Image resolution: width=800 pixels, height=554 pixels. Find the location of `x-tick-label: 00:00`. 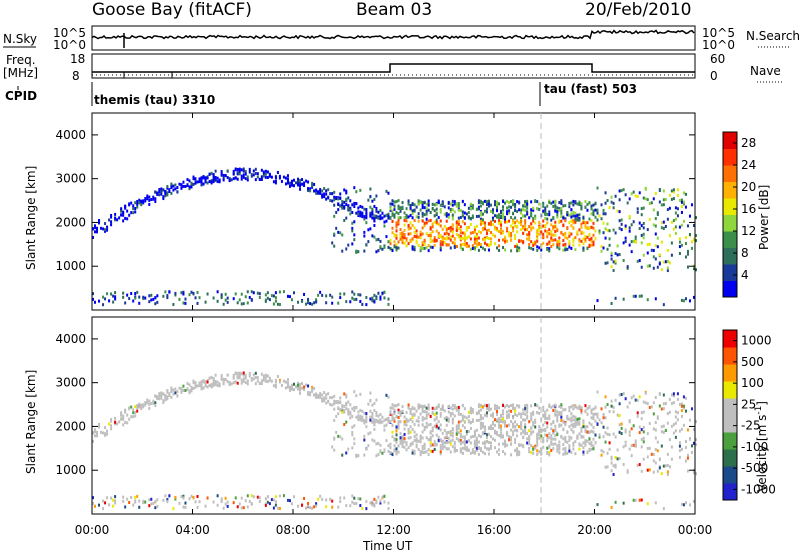

x-tick-label: 00:00 is located at coordinates (92, 530).